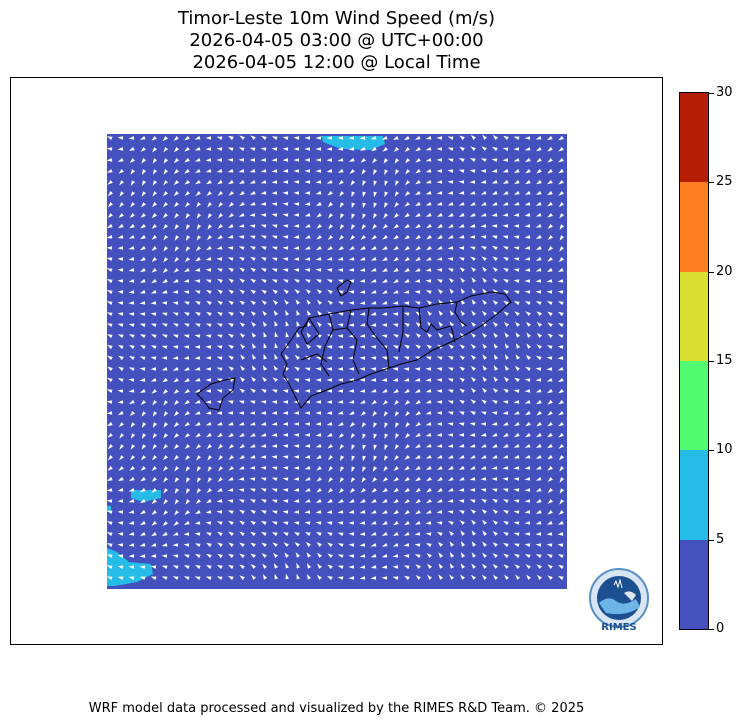 The width and height of the screenshot is (743, 727). Describe the element at coordinates (724, 182) in the screenshot. I see `colorbar-tick-label: 25` at that location.